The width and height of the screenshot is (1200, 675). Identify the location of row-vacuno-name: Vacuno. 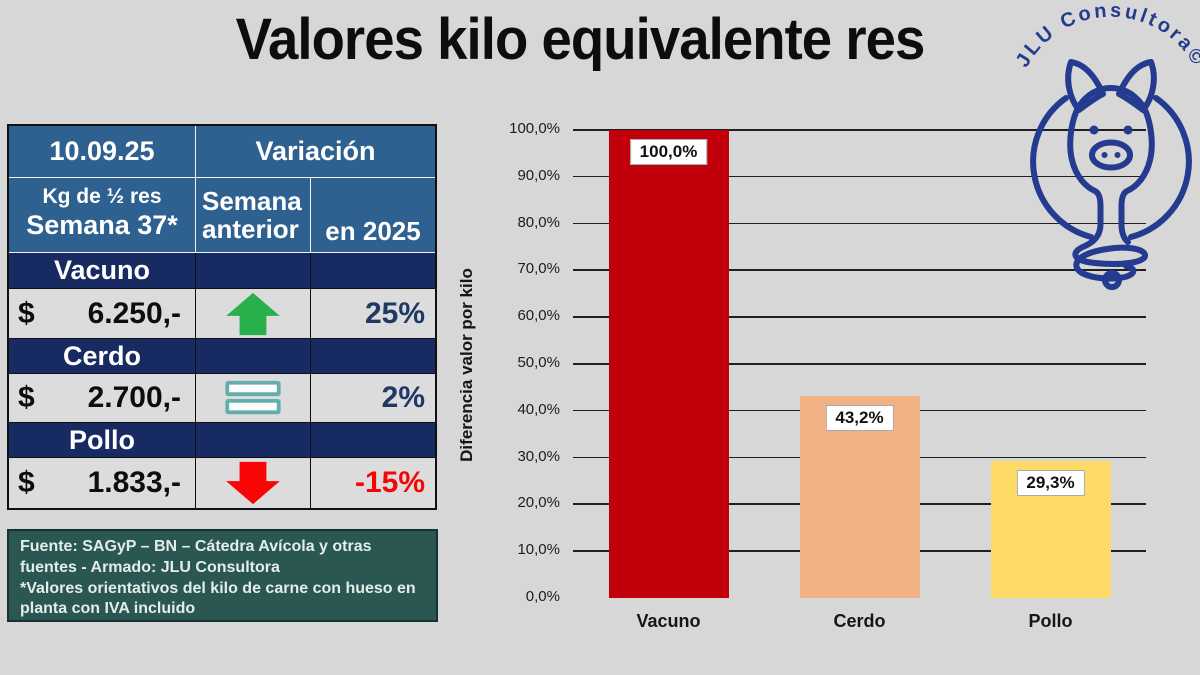
(102, 271).